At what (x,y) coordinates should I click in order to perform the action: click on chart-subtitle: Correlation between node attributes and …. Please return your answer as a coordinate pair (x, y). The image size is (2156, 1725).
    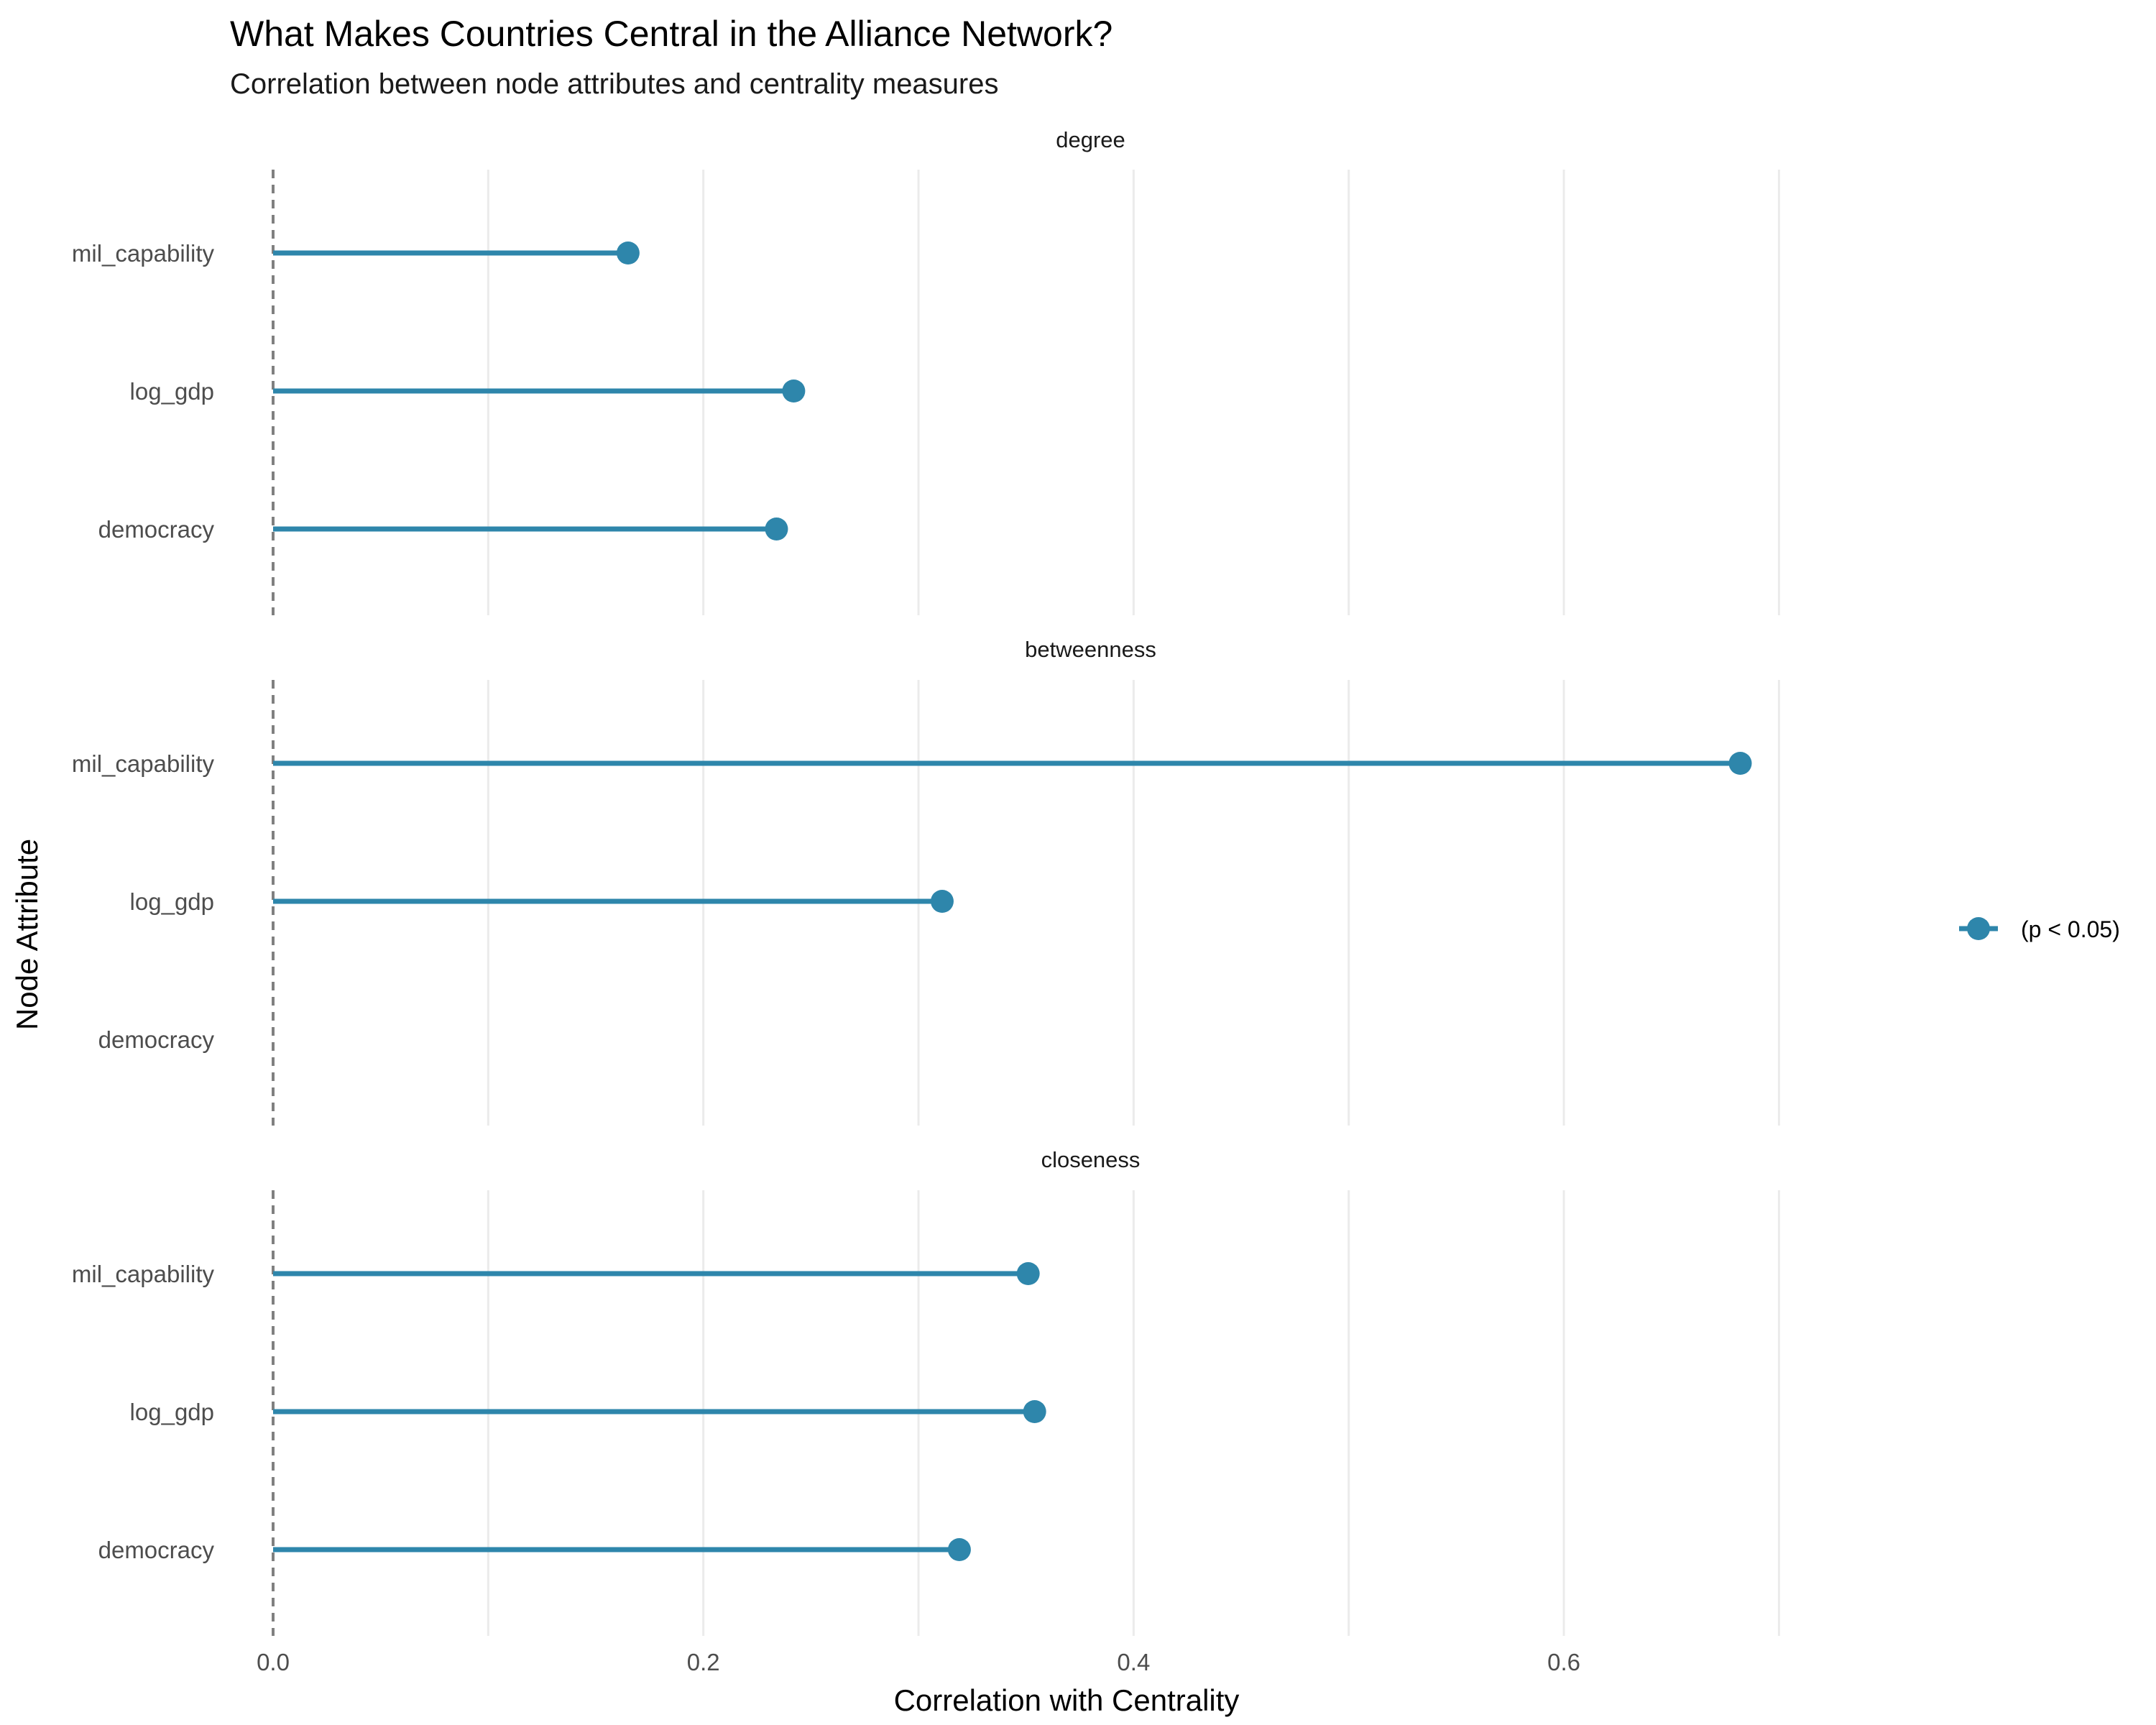
    Looking at the image, I should click on (615, 84).